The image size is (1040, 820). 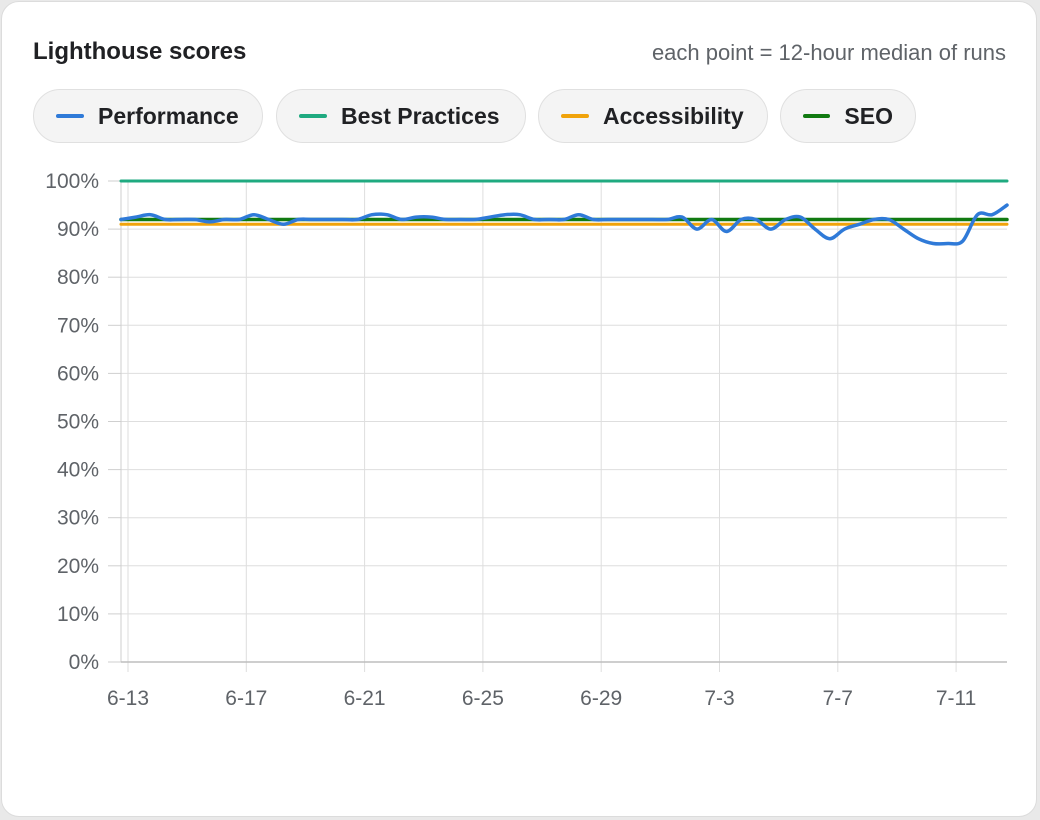 What do you see at coordinates (601, 698) in the screenshot?
I see `x-tick-label: 6-29` at bounding box center [601, 698].